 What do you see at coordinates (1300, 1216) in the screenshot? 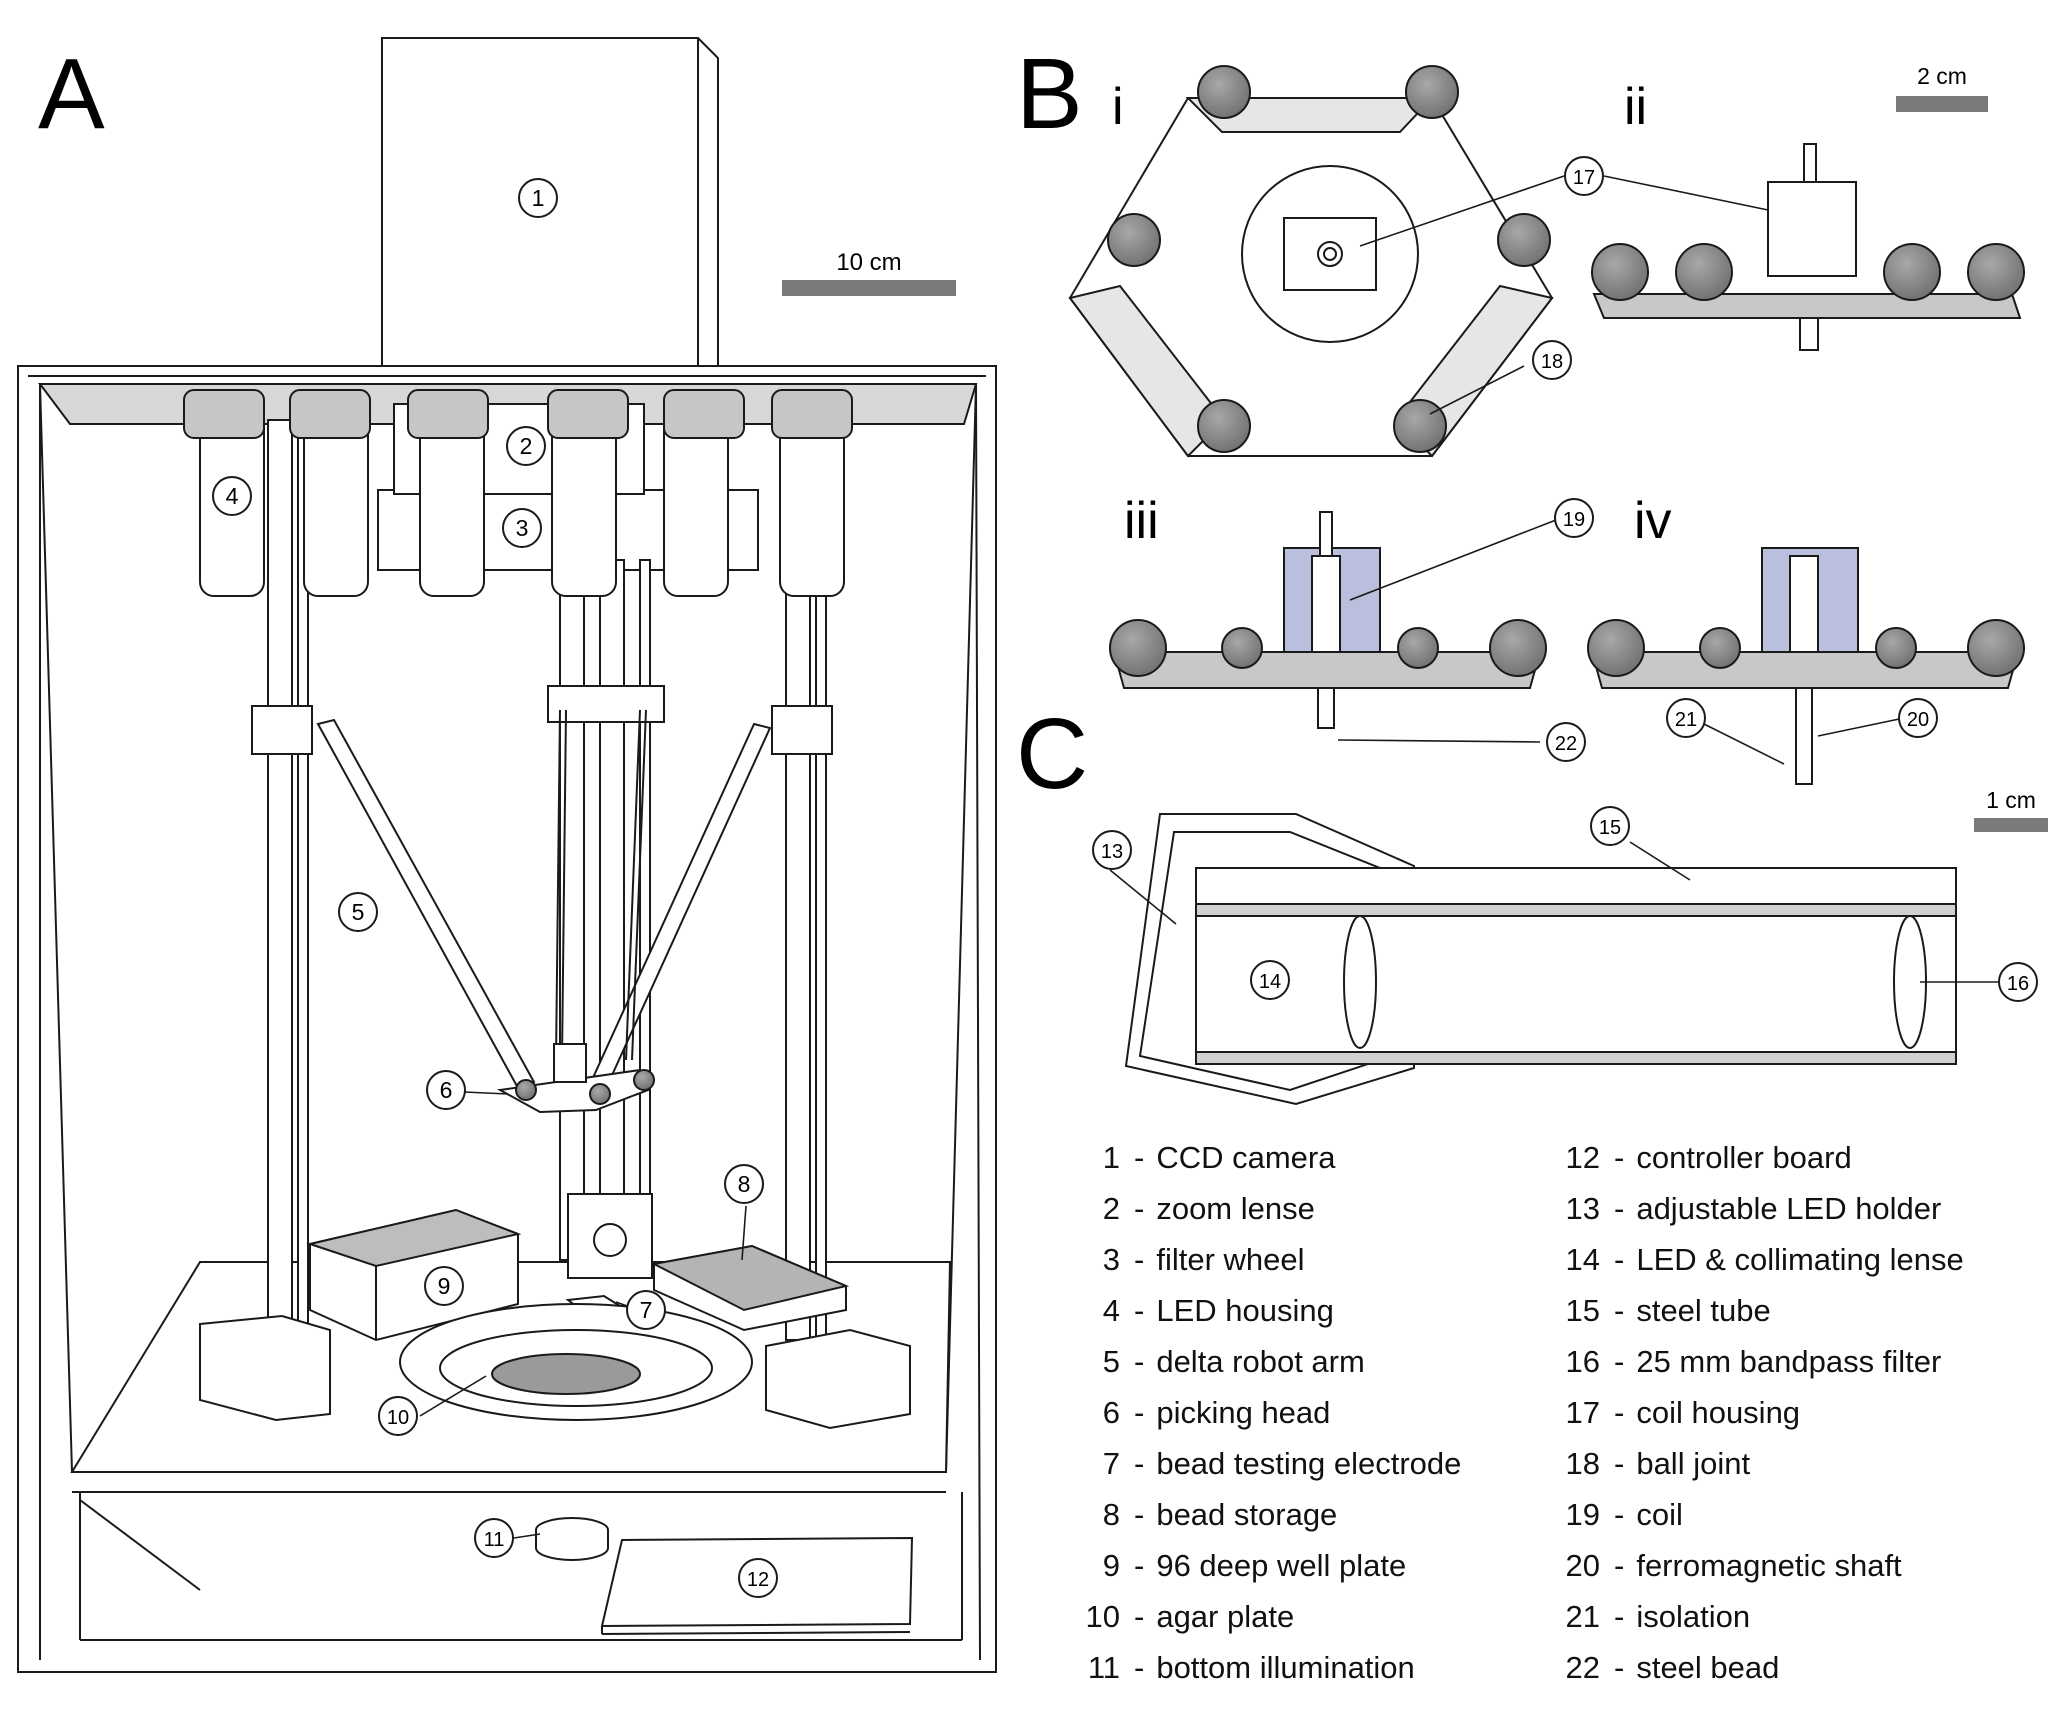
I see `legend-item: 2- zoom lense` at bounding box center [1300, 1216].